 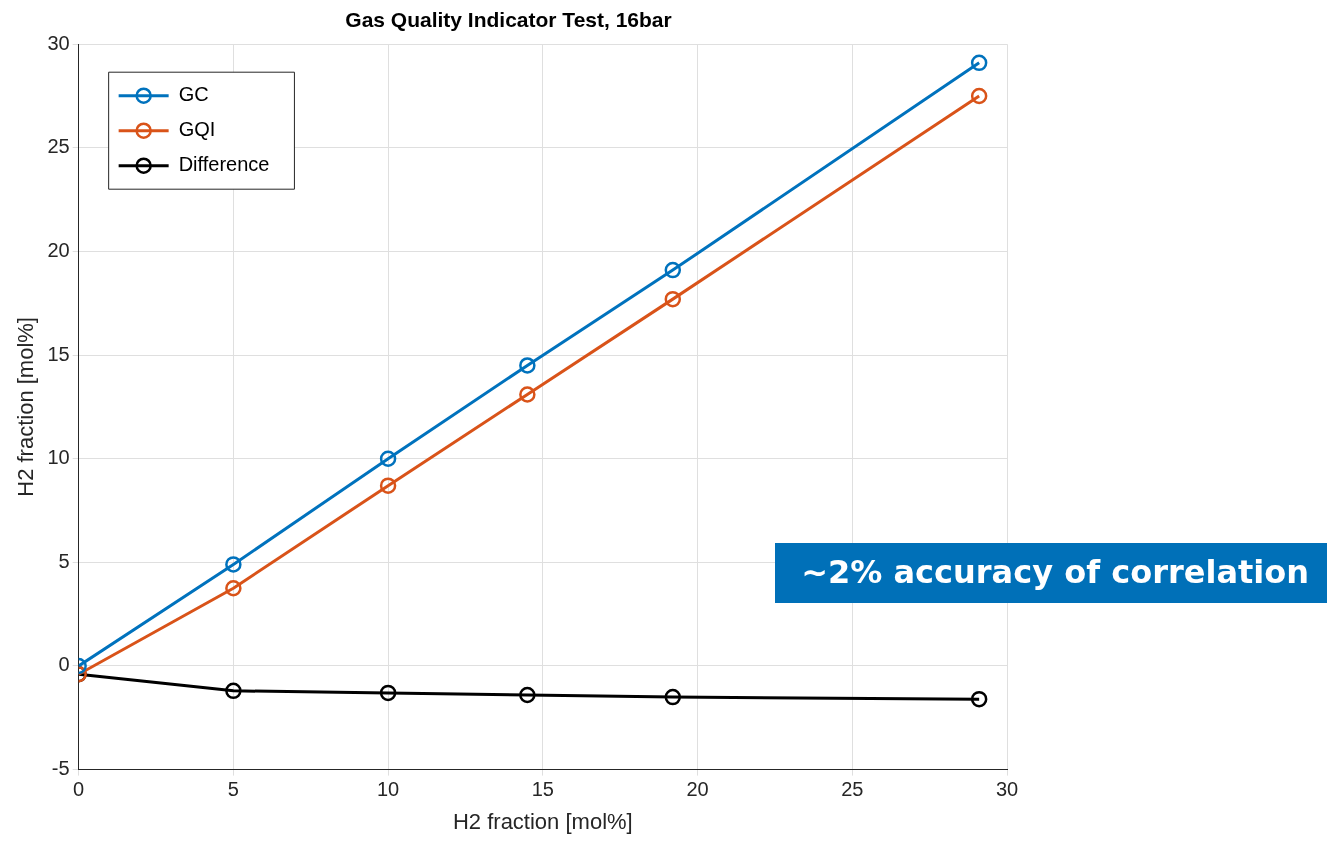 I want to click on y-tick-label: 30, so click(x=58, y=42).